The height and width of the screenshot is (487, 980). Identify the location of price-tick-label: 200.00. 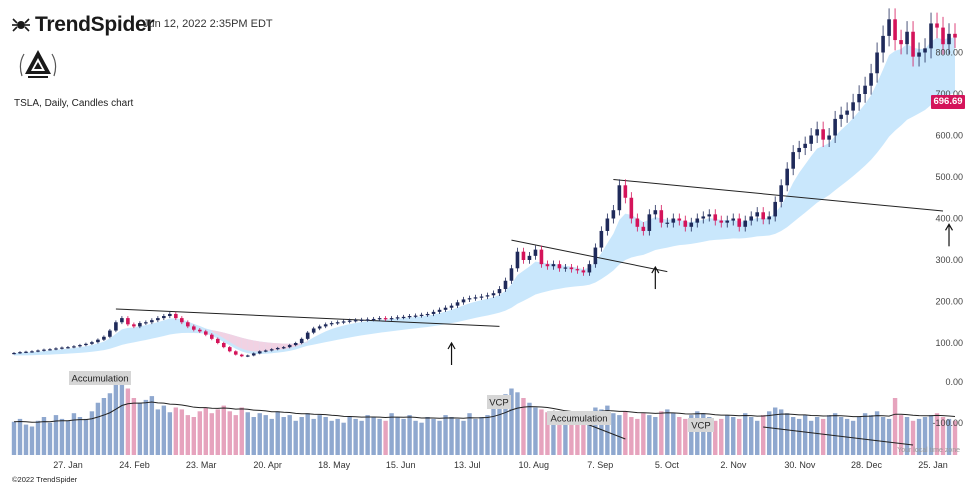
(949, 302).